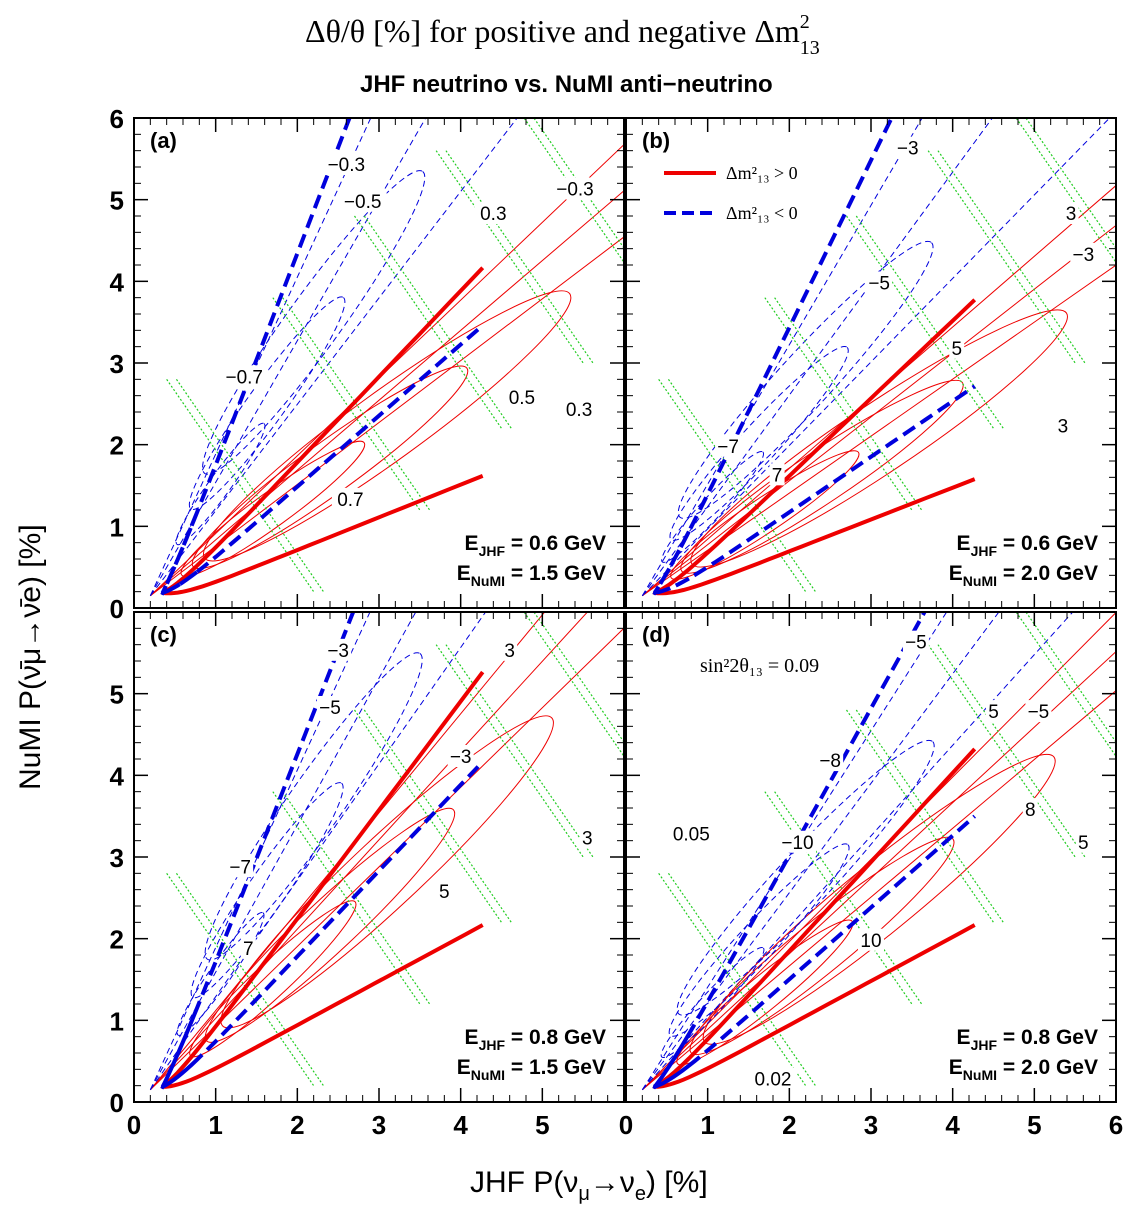 The width and height of the screenshot is (1133, 1210). I want to click on contour-label: 10, so click(870, 941).